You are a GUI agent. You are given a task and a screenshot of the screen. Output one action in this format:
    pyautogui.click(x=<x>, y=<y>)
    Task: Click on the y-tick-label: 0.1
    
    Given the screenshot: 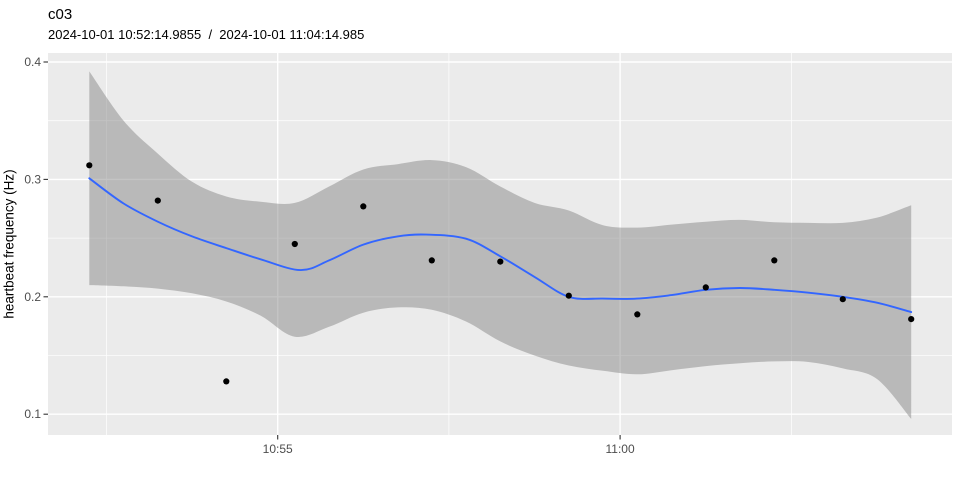 What is the action you would take?
    pyautogui.click(x=32, y=414)
    